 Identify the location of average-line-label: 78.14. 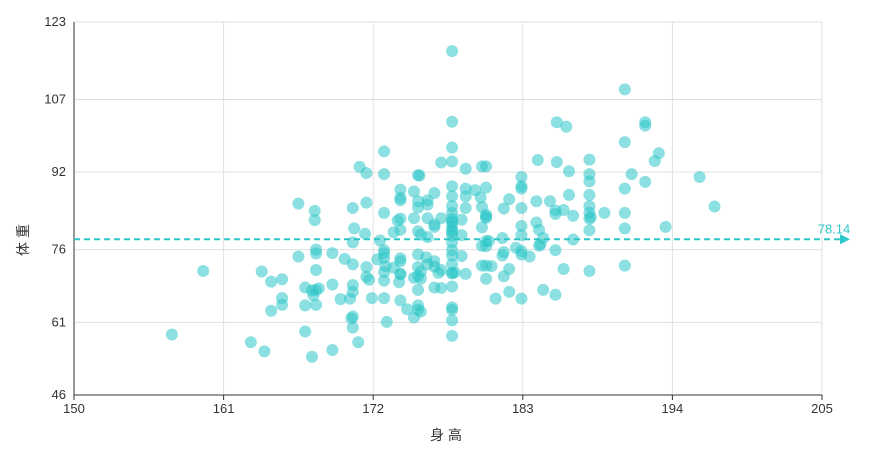
(834, 228).